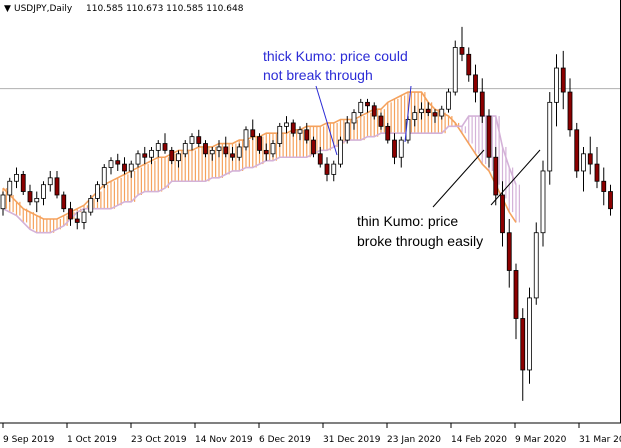 The image size is (621, 448). Describe the element at coordinates (326, 120) in the screenshot. I see `arrow-thick-left` at that location.